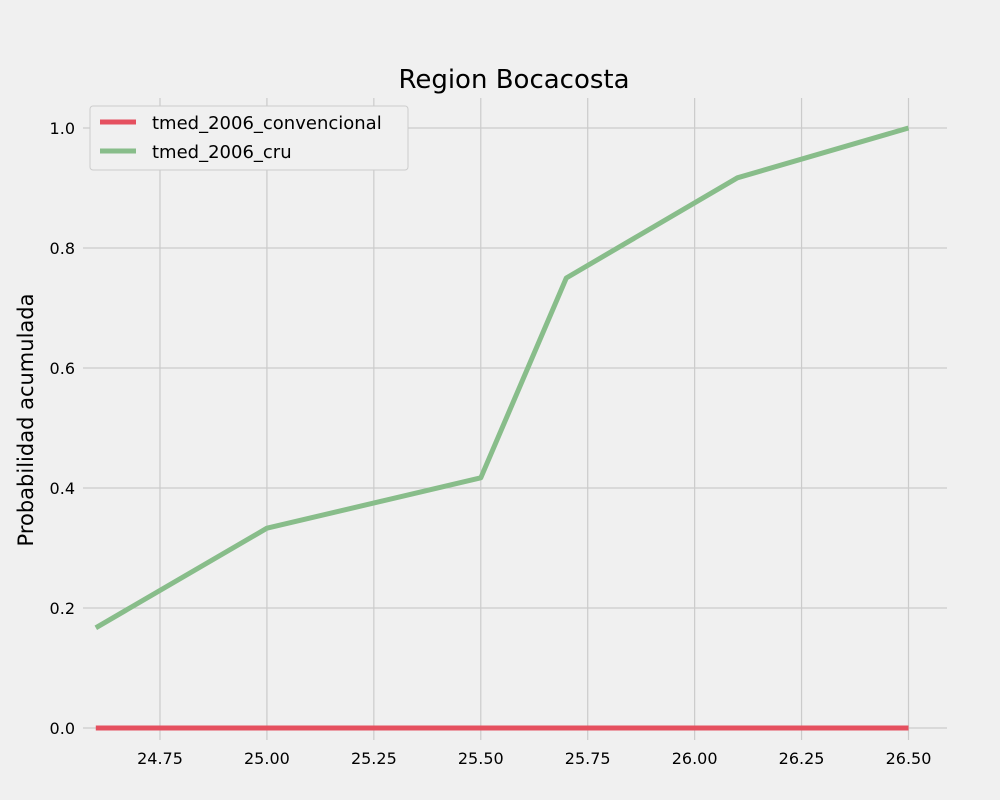 The width and height of the screenshot is (1000, 800). Describe the element at coordinates (62, 608) in the screenshot. I see `y-tick-label: 0.2` at that location.